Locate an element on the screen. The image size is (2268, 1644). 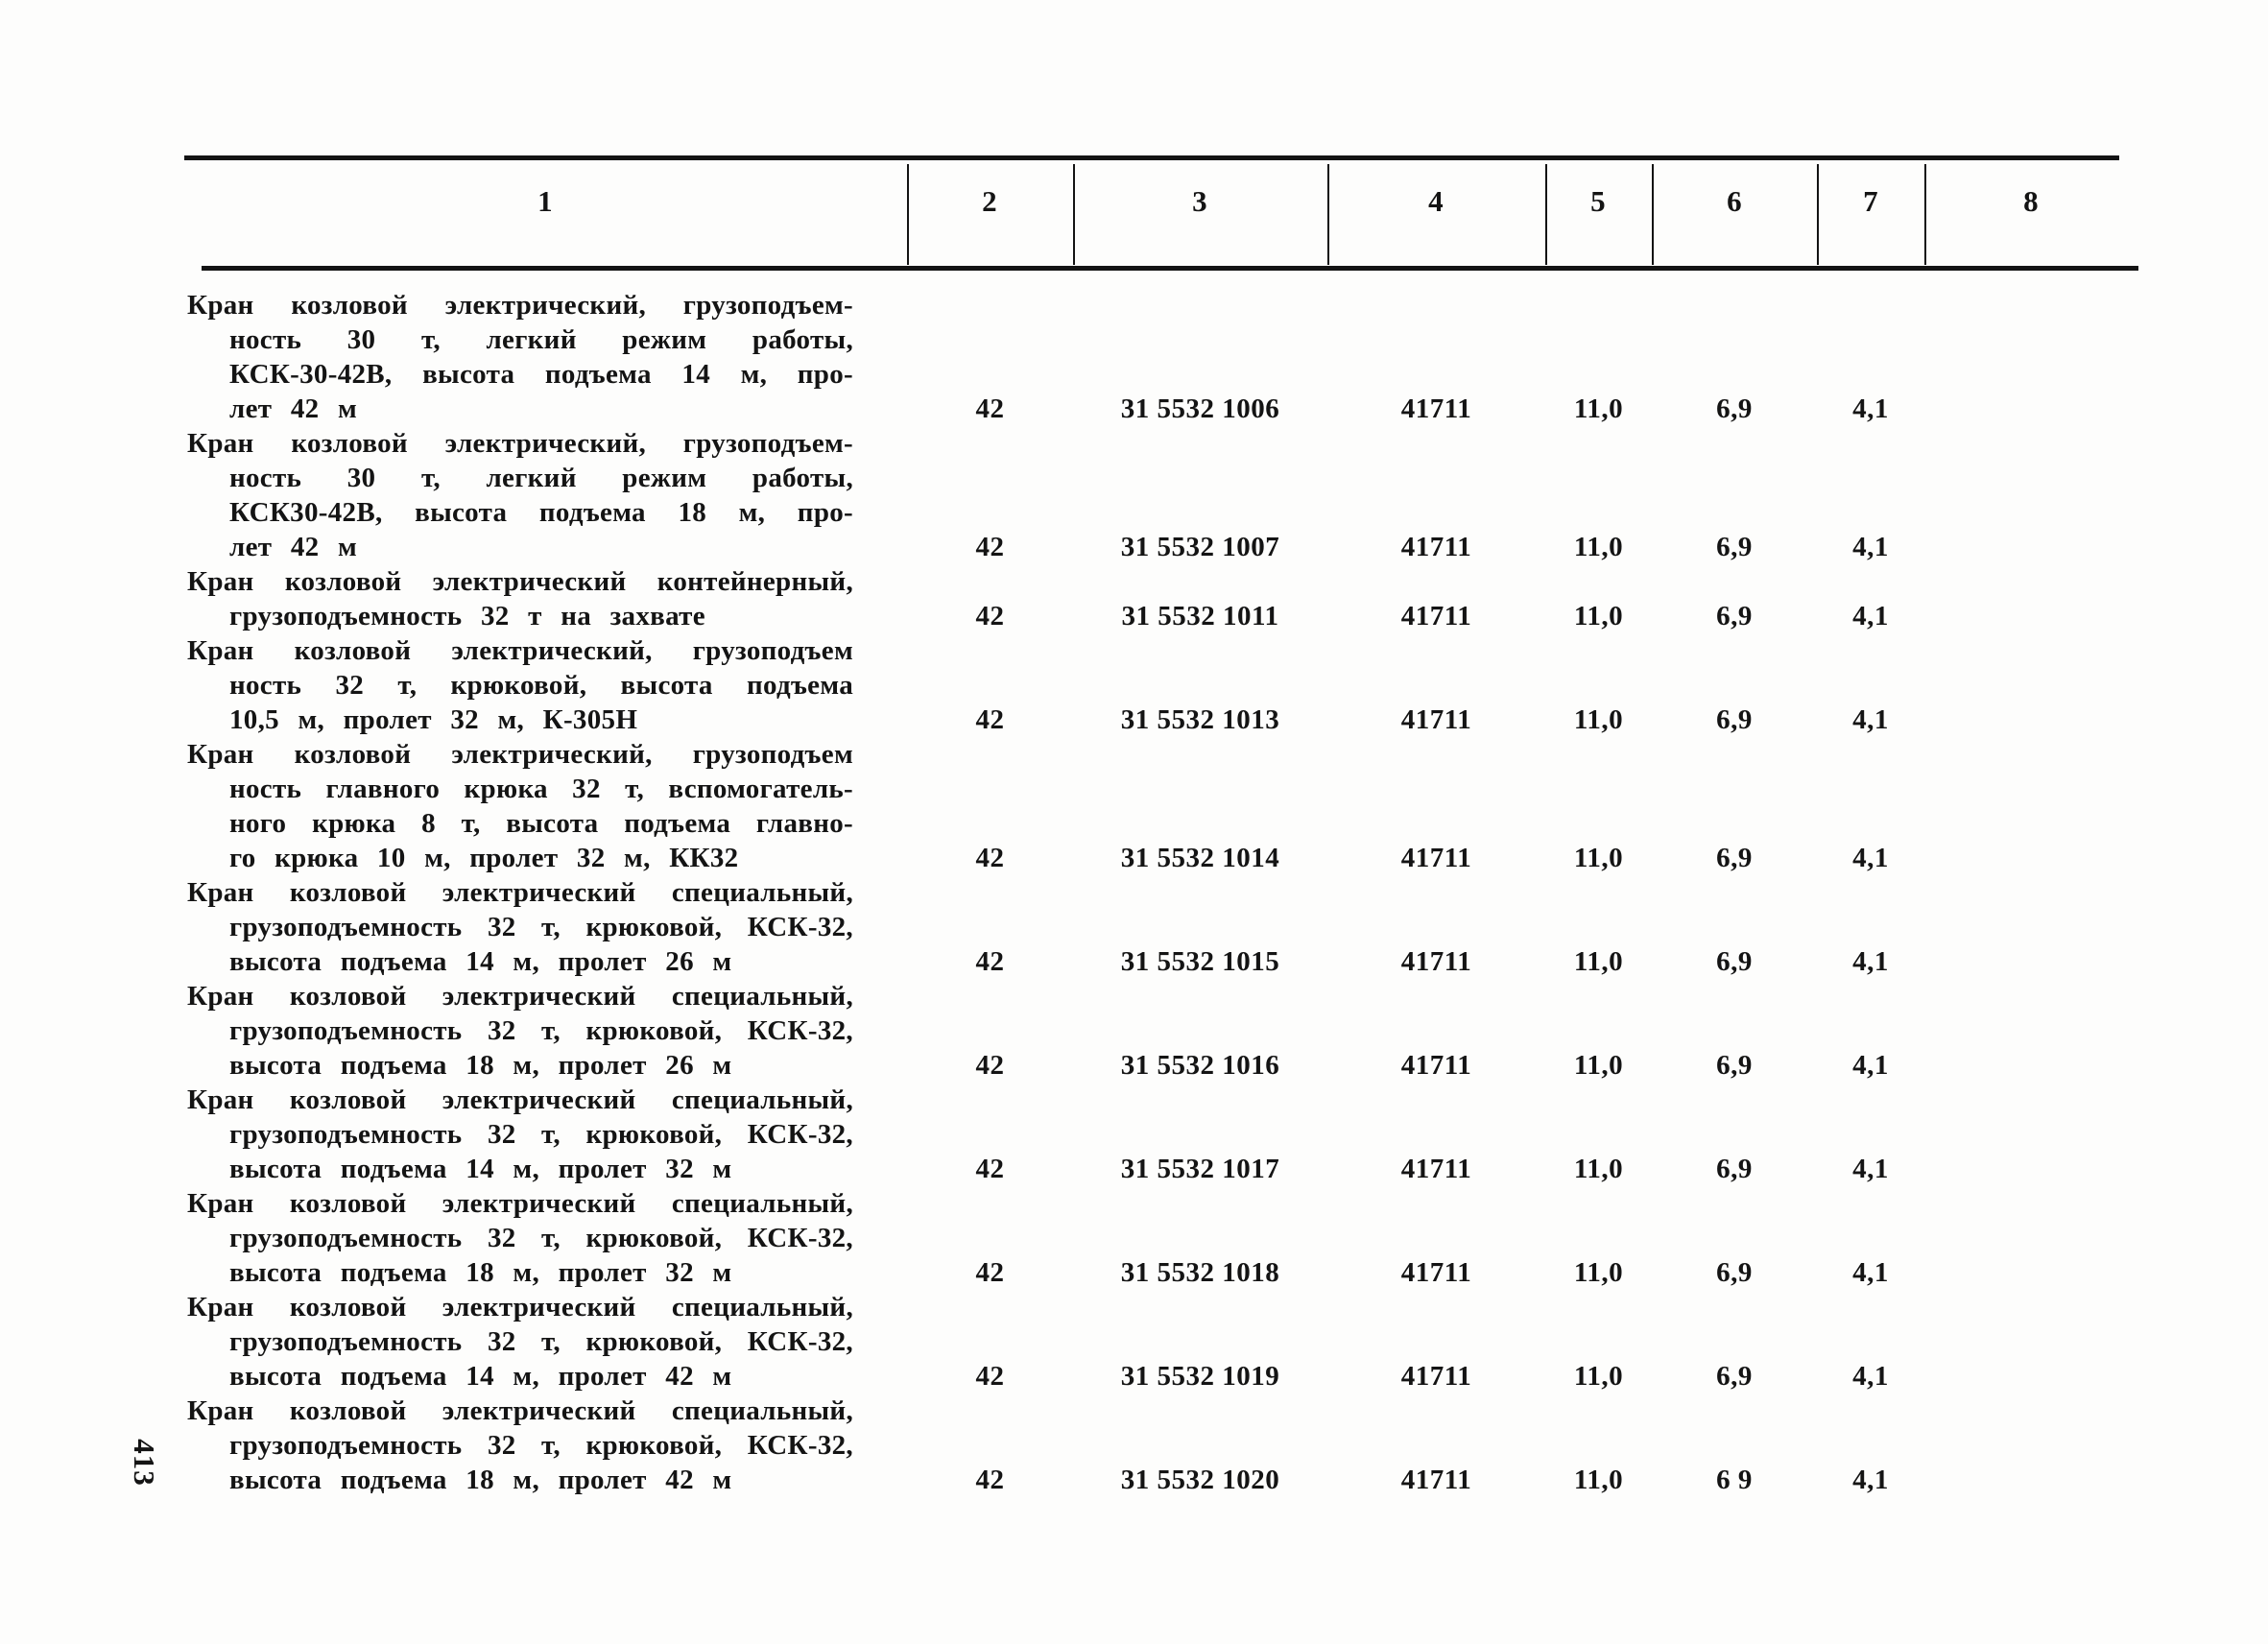
value-cell-col3: 31 5532 1014 is located at coordinates (1200, 858).